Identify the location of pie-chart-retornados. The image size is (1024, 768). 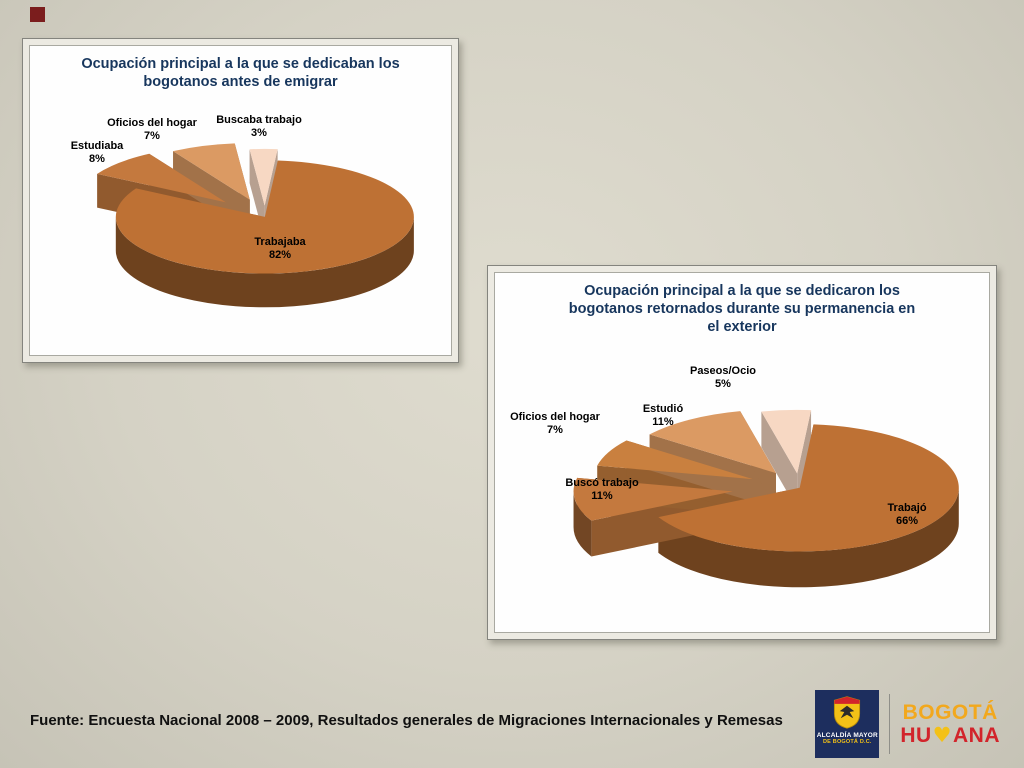
(766, 498).